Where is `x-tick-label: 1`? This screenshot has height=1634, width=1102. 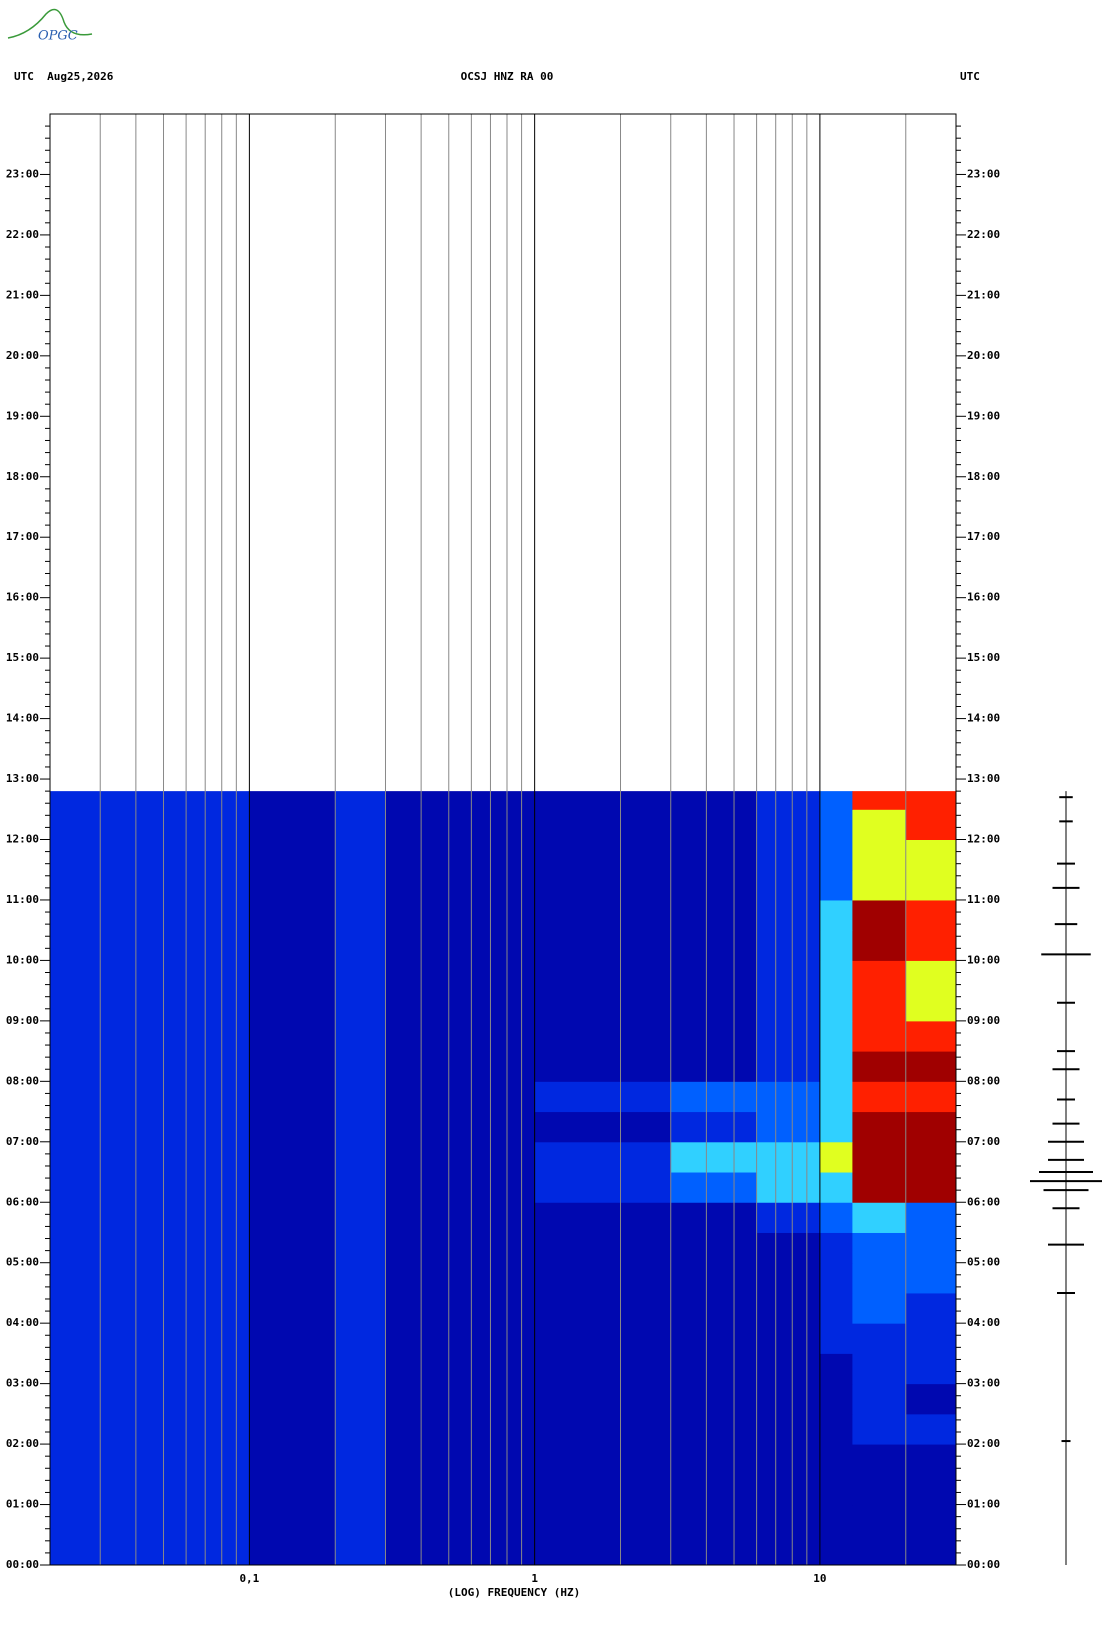 x-tick-label: 1 is located at coordinates (534, 1578).